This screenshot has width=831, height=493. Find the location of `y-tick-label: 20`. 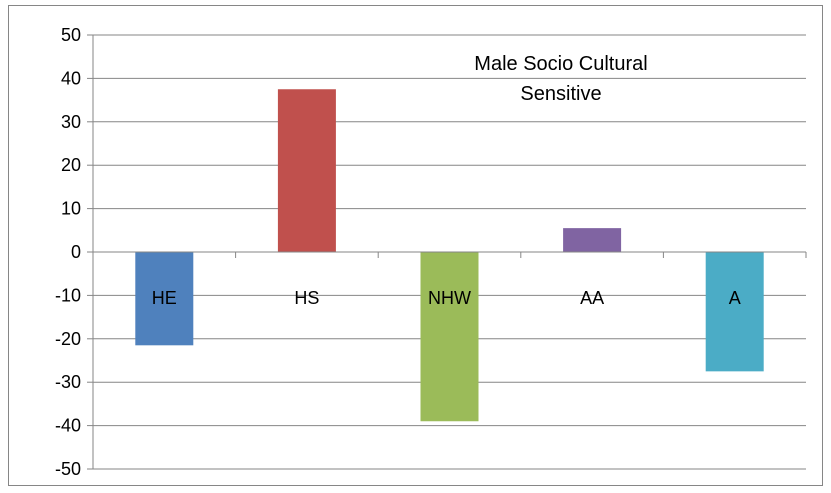

y-tick-label: 20 is located at coordinates (71, 165).